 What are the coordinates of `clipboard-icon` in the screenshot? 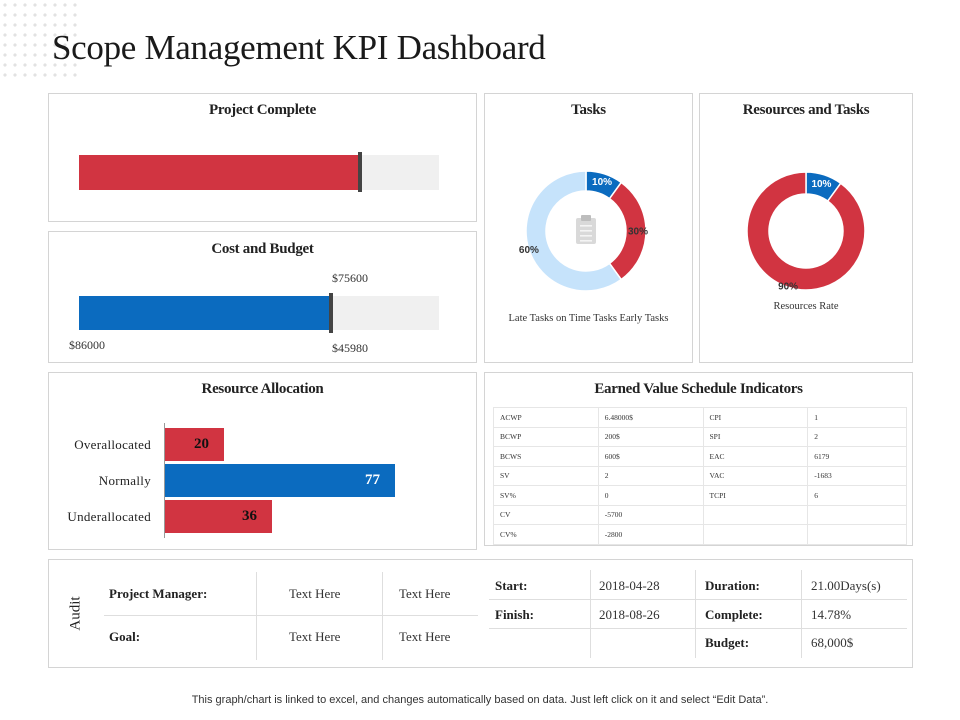 It's located at (586, 229).